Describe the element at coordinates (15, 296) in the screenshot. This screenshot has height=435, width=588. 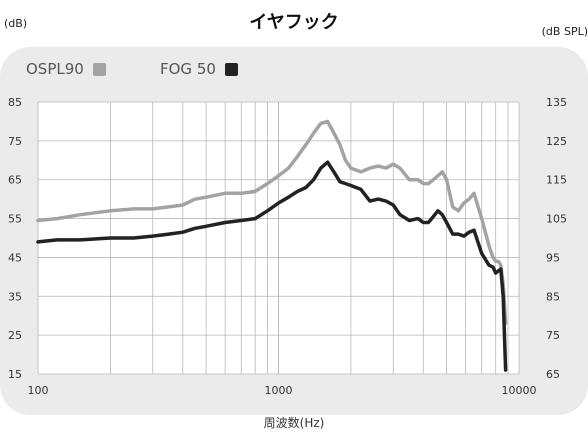
I see `y-tick-label-left: 35` at that location.